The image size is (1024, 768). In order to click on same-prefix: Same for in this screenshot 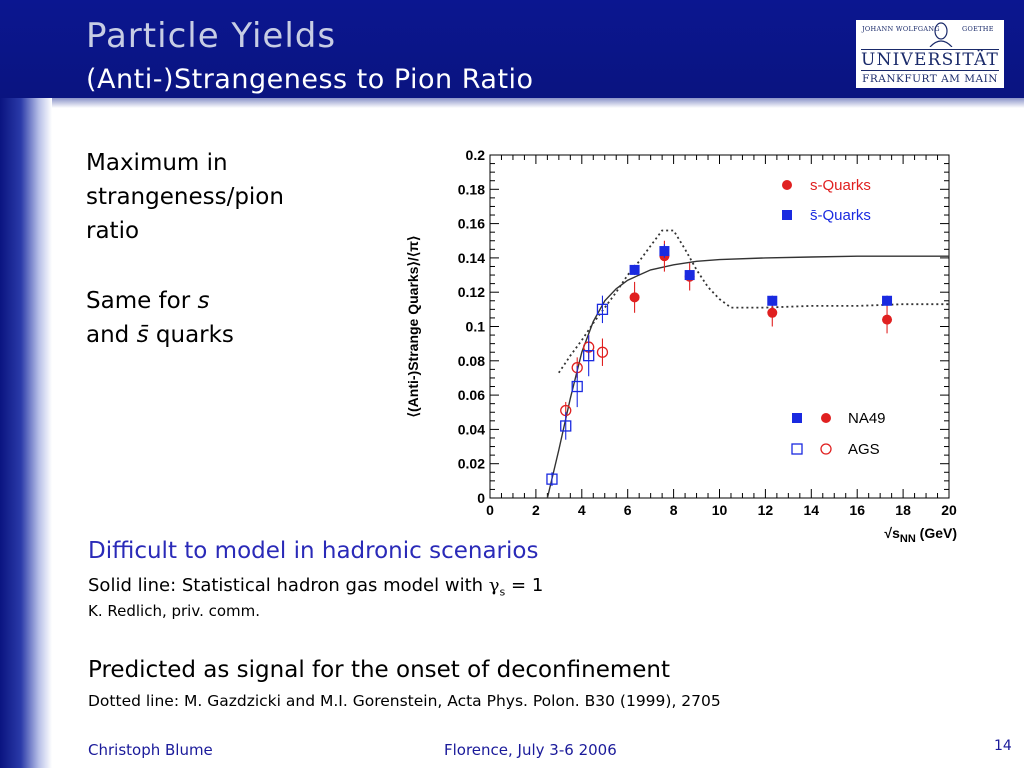, I will do `click(138, 301)`.